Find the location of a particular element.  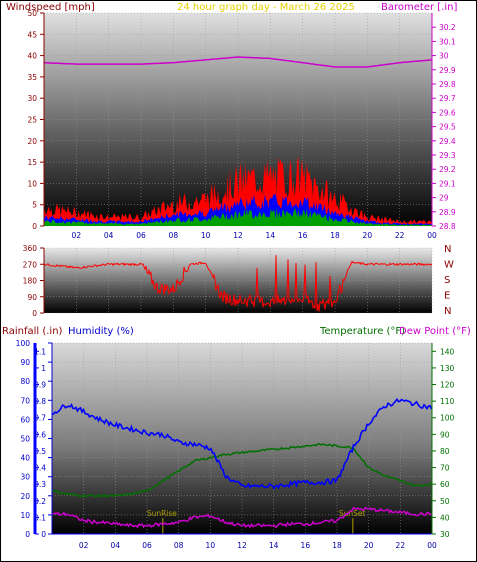

barometer-tick-label: 29.8 is located at coordinates (447, 84).